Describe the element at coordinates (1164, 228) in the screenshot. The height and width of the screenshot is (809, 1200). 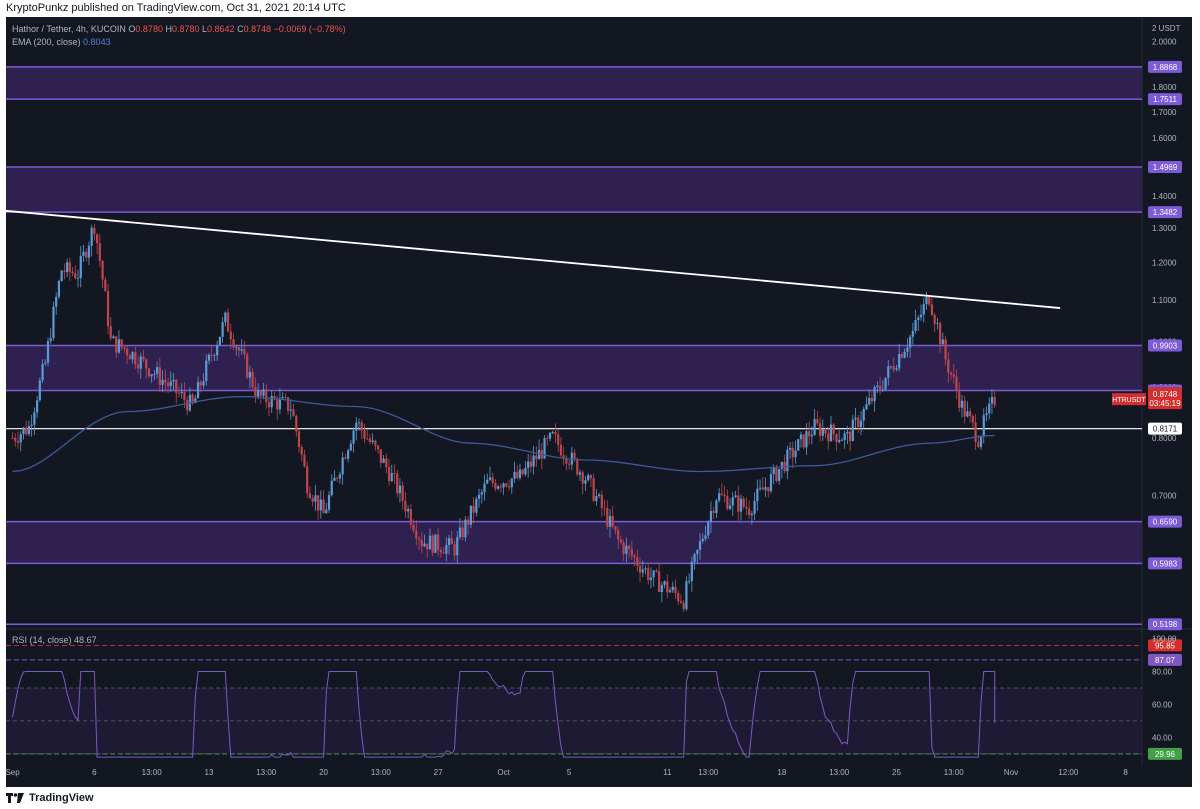
I see `price-axis-tick: 1.3000` at that location.